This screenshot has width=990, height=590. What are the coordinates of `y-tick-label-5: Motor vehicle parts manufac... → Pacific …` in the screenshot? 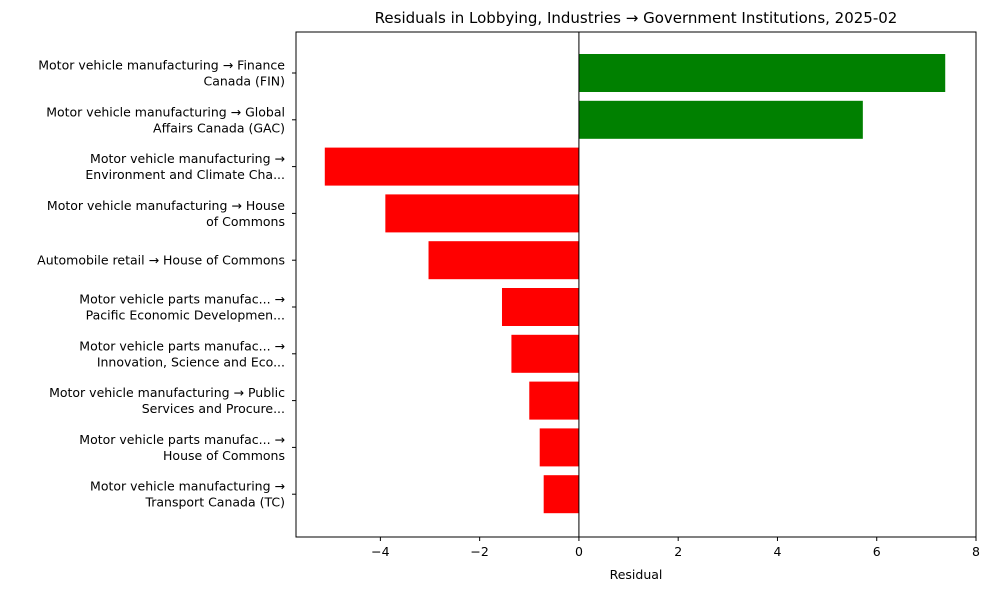 It's located at (182, 307).